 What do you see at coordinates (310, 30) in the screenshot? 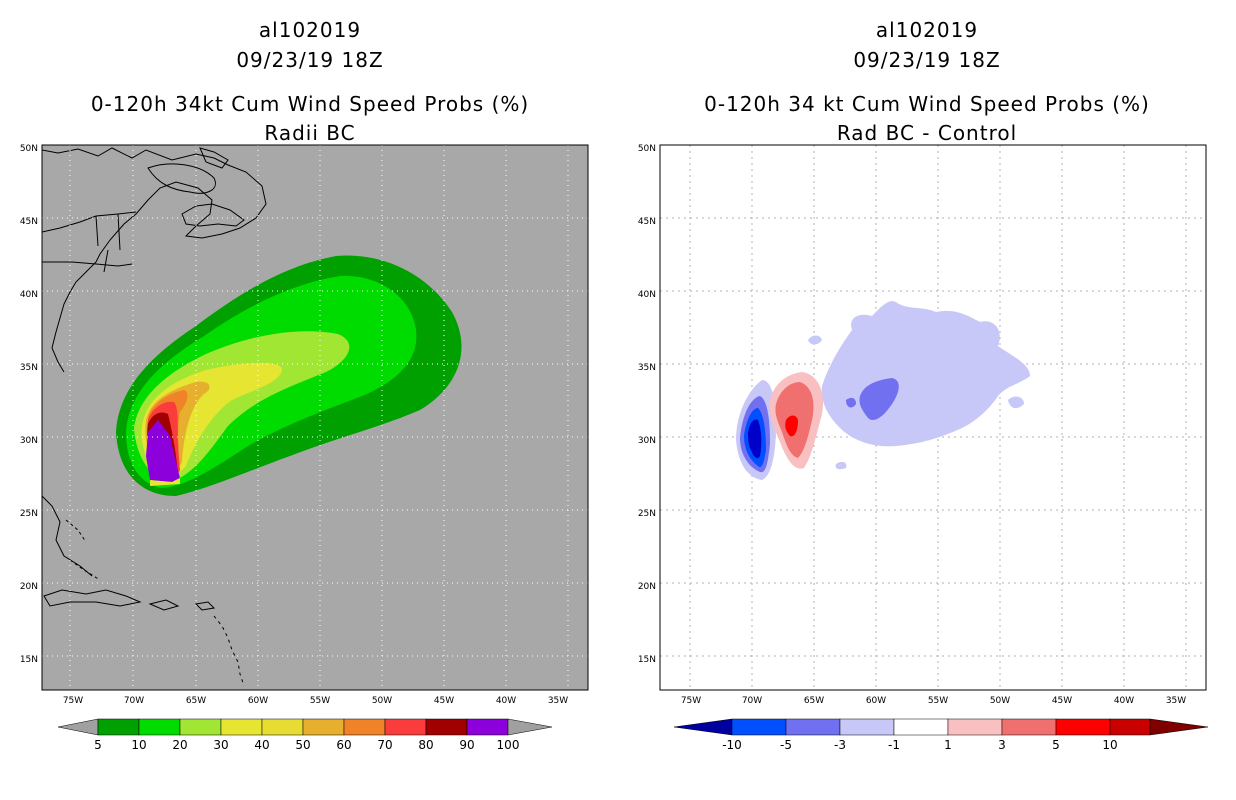
I see `left-storm-id: al102019` at bounding box center [310, 30].